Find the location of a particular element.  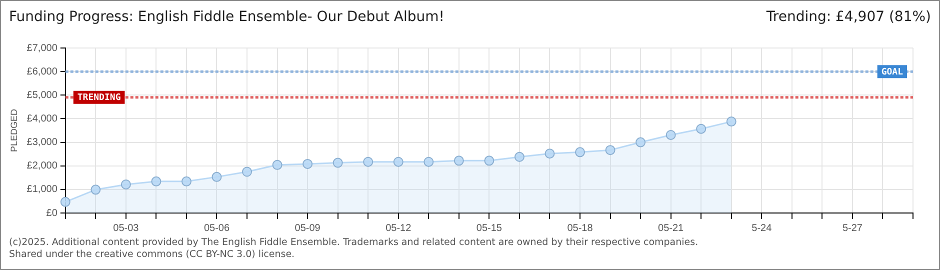

x-tick-label: 05-06 is located at coordinates (217, 228).